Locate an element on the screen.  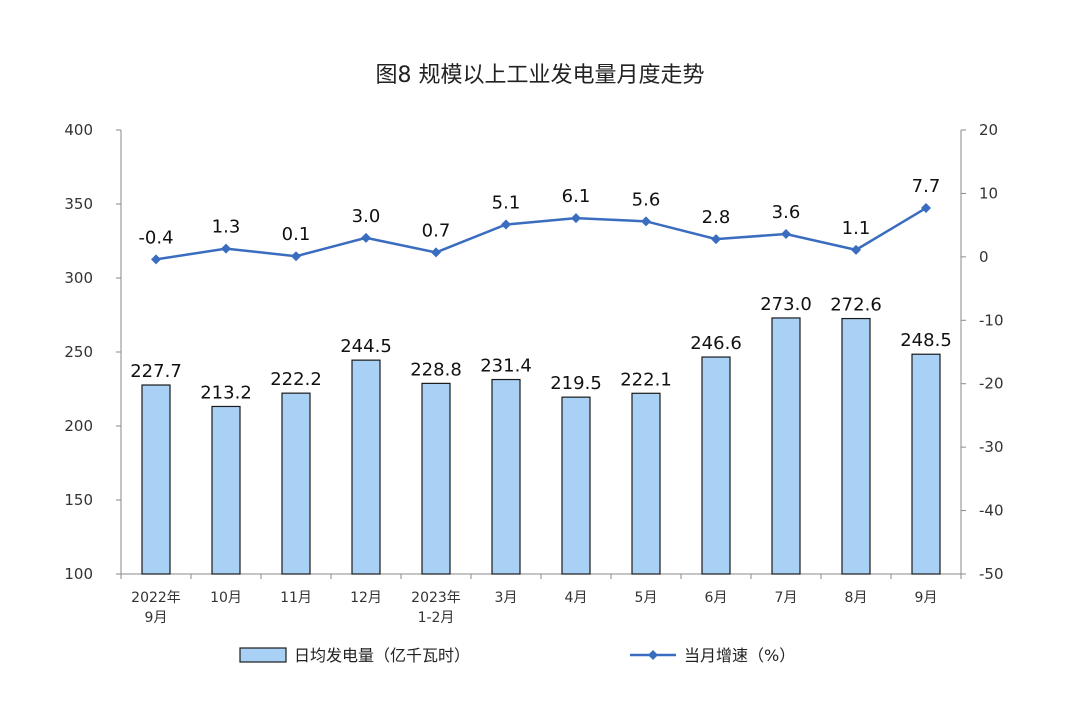
y-right-tick-label: 0 is located at coordinates (984, 257).